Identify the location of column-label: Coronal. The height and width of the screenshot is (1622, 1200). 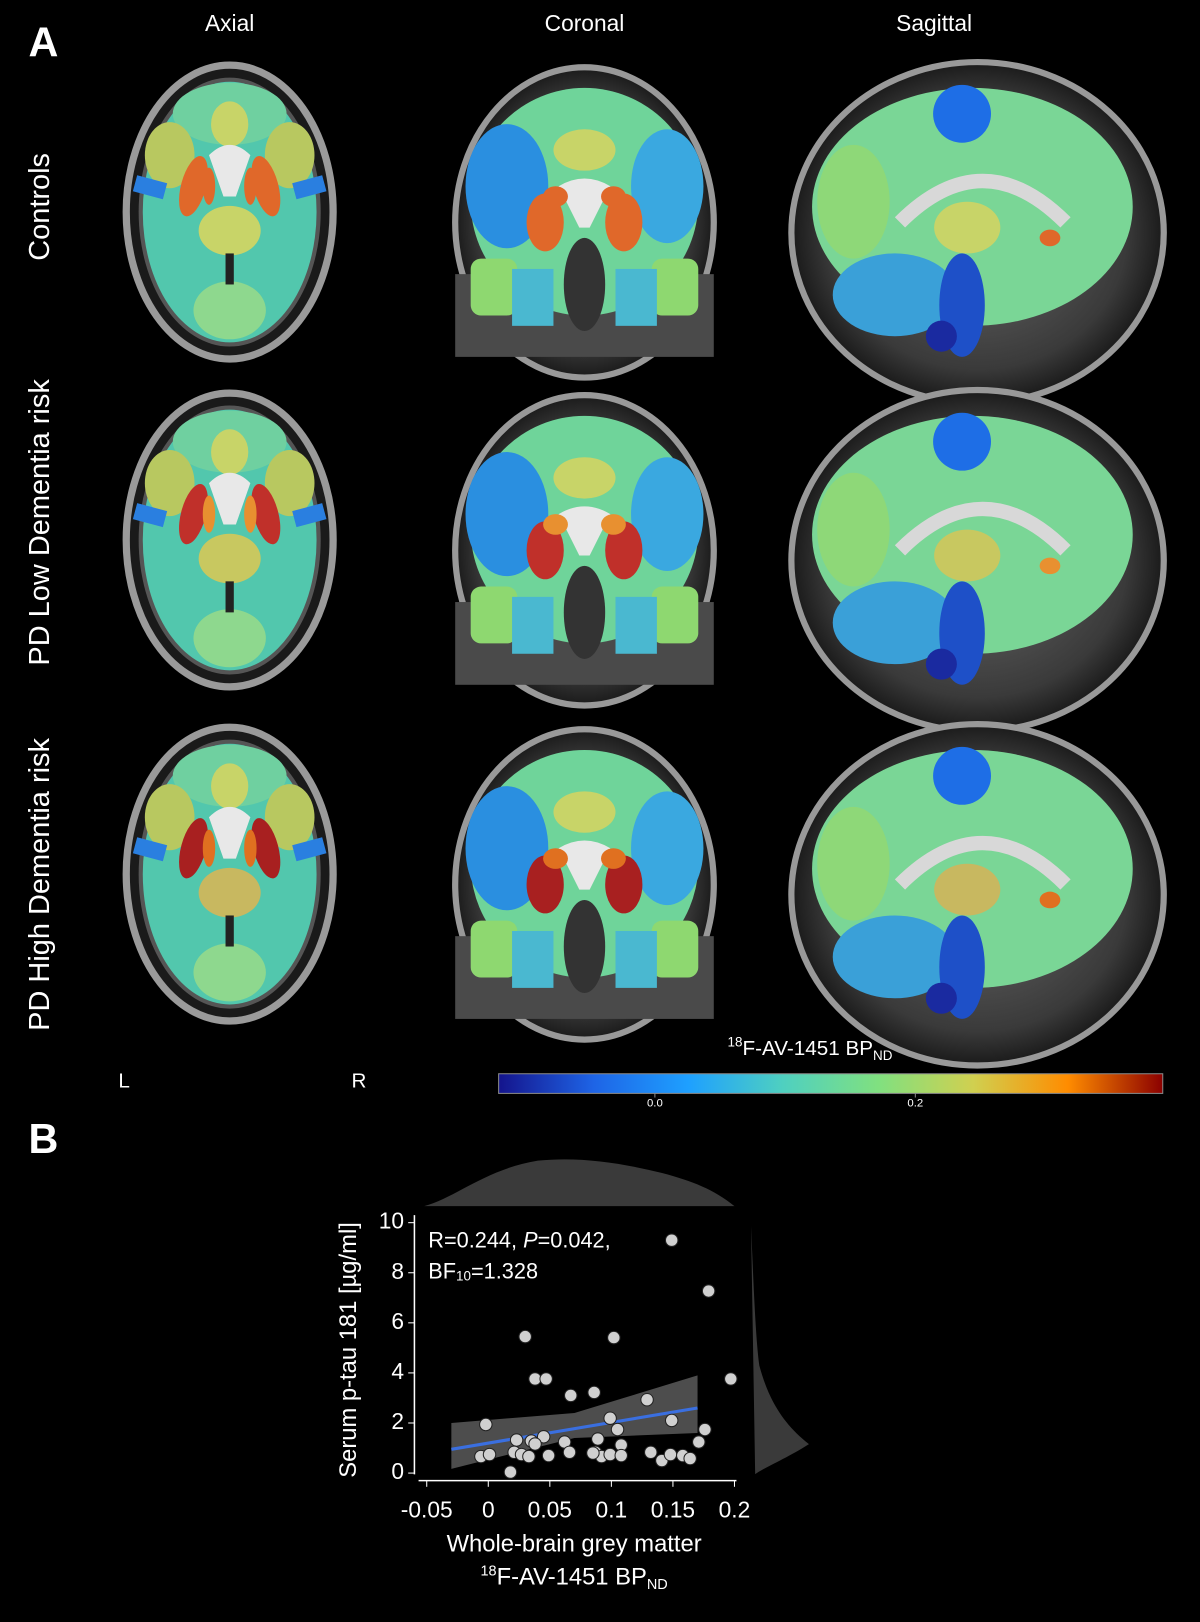
(585, 23).